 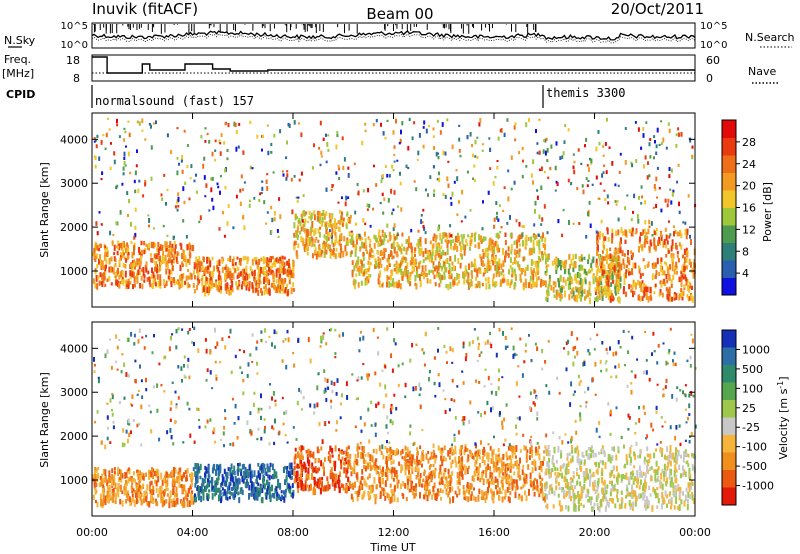 I want to click on colorbar-tick-label: 24, so click(x=749, y=164).